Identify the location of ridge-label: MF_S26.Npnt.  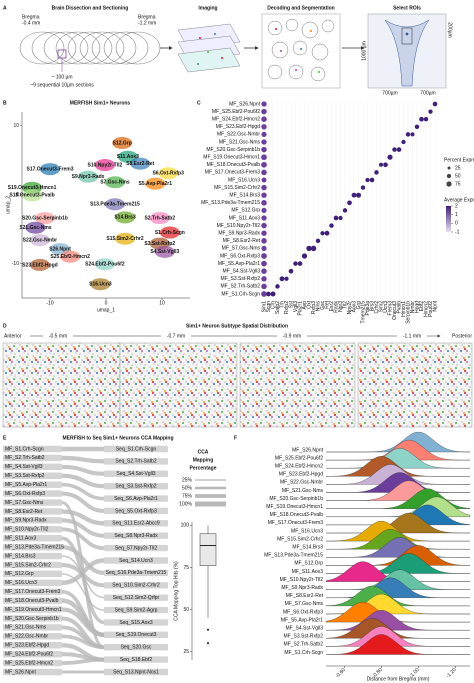
(307, 450).